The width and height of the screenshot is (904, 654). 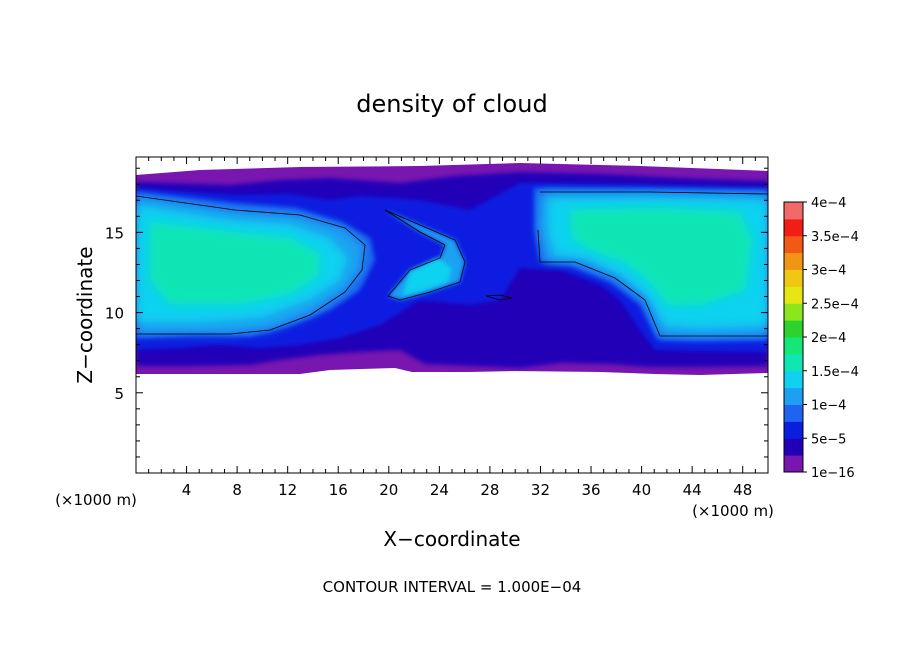 I want to click on y-tick-label: 15, so click(x=114, y=233).